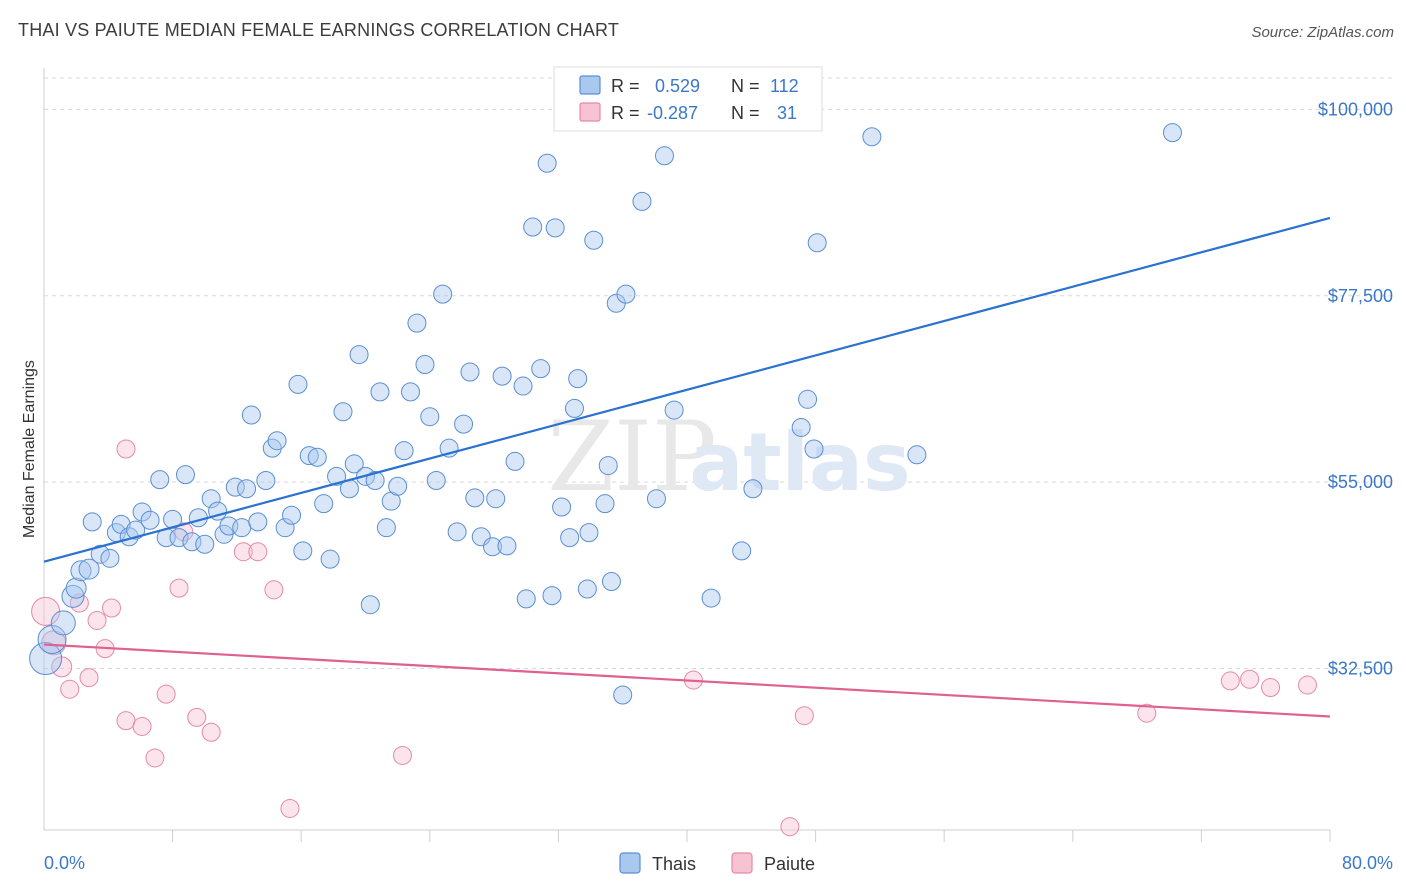  What do you see at coordinates (751, 836) in the screenshot?
I see `x-axis-ticks` at bounding box center [751, 836].